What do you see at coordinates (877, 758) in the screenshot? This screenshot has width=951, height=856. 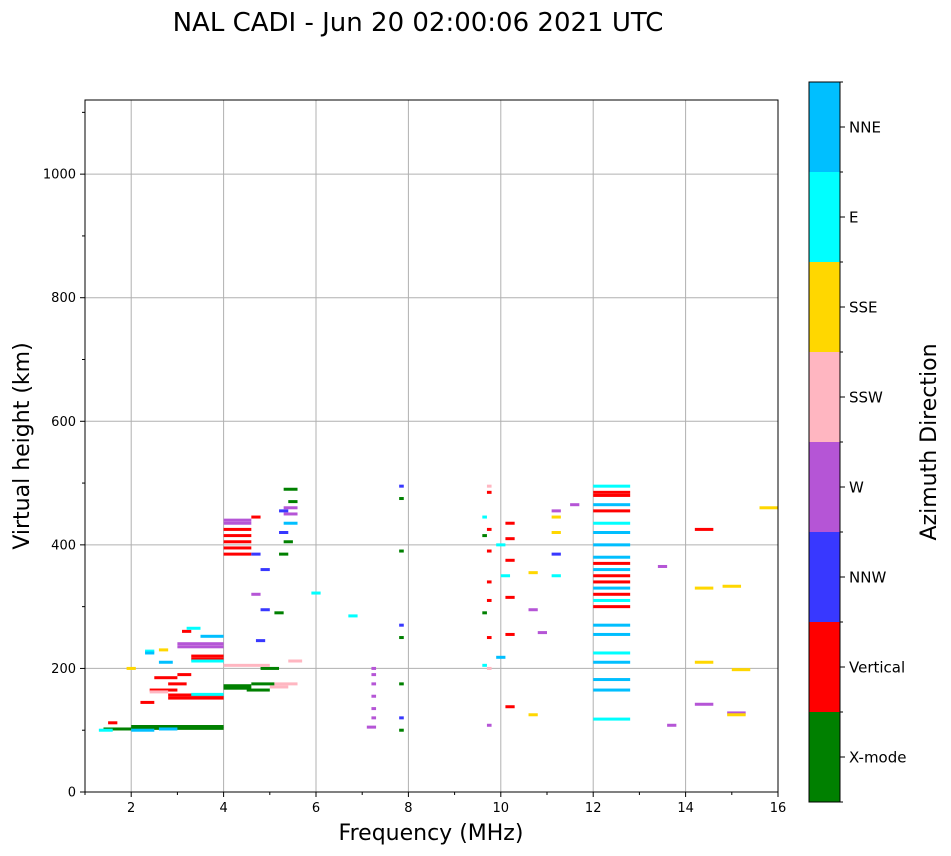 I see `colorbar-tick-label: X-mode` at bounding box center [877, 758].